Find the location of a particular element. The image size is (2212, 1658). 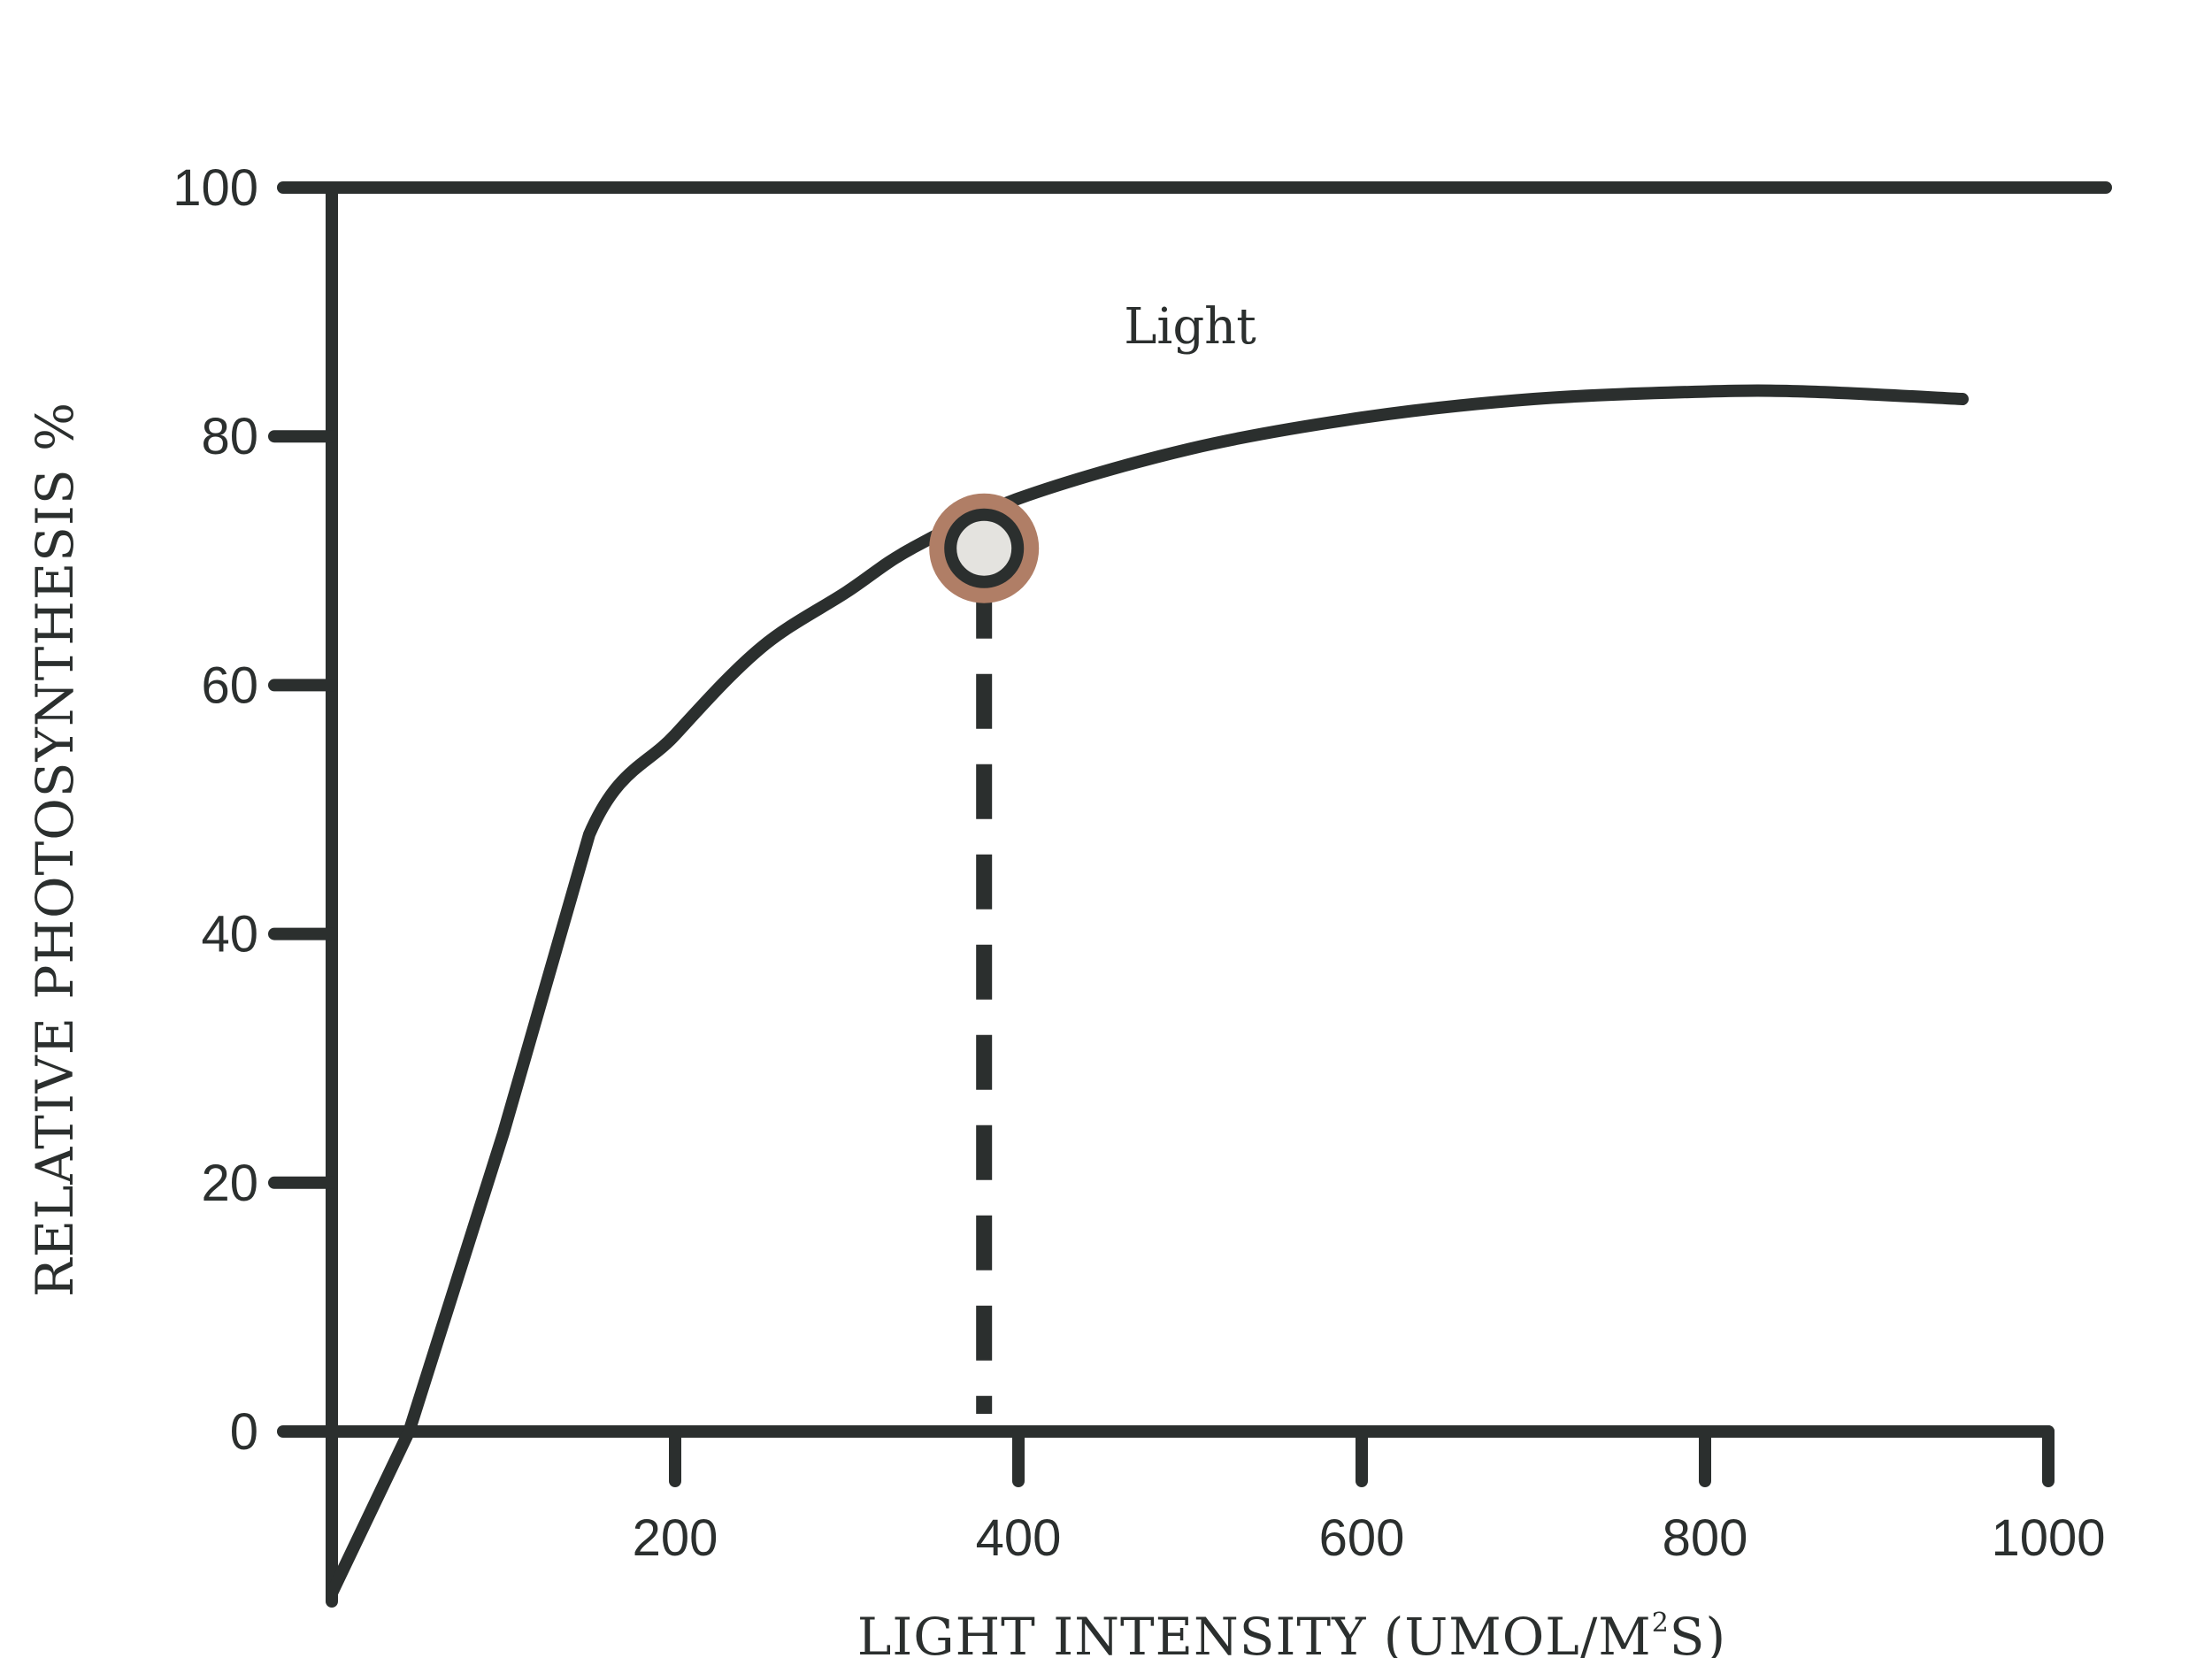

series-annotation: Light is located at coordinates (1190, 327).